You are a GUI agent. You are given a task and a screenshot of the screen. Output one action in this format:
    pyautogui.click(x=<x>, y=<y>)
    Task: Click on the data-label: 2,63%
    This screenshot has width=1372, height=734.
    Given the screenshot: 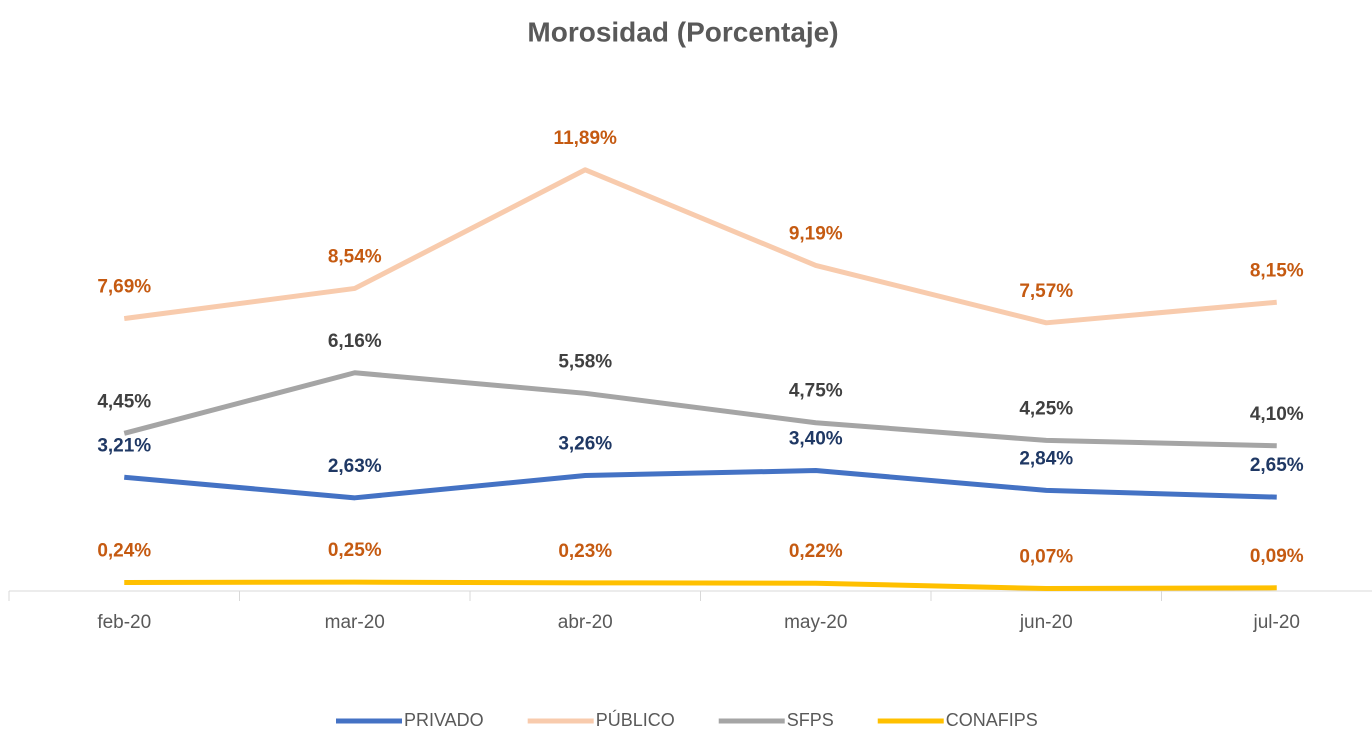 What is the action you would take?
    pyautogui.click(x=355, y=466)
    